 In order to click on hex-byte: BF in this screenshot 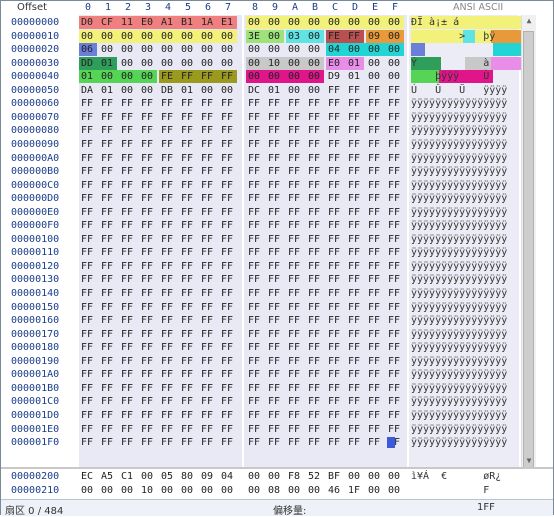, I will do `click(334, 476)`.